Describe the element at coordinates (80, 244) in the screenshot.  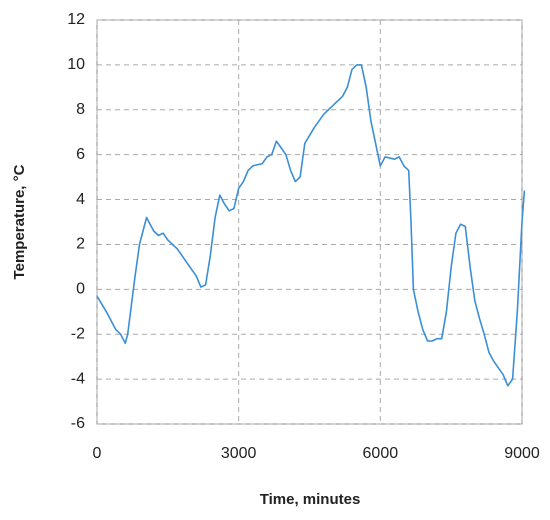
I see `y-tick-label: 2` at that location.